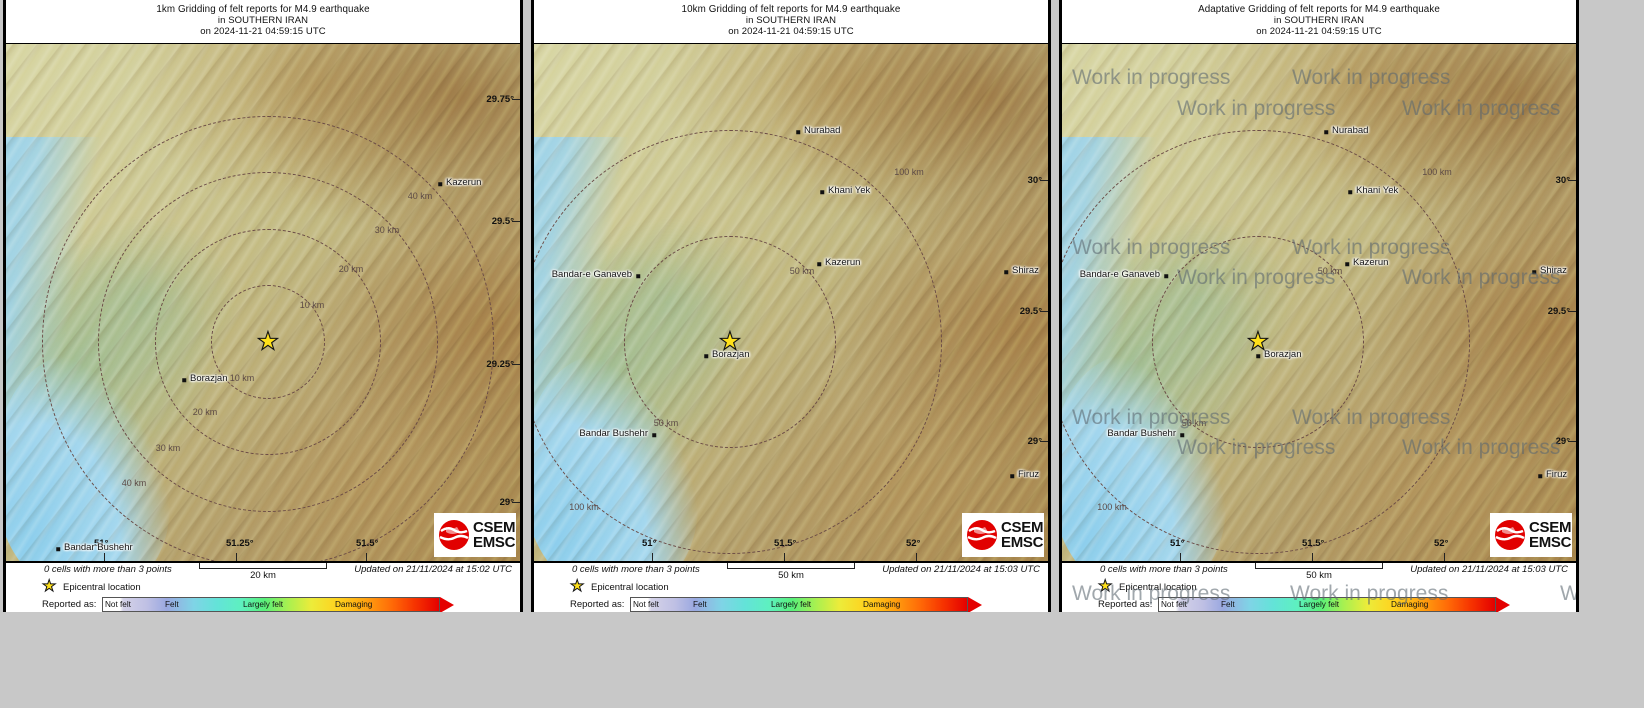  Describe the element at coordinates (1562, 180) in the screenshot. I see `lat-tick-label: 30°` at that location.